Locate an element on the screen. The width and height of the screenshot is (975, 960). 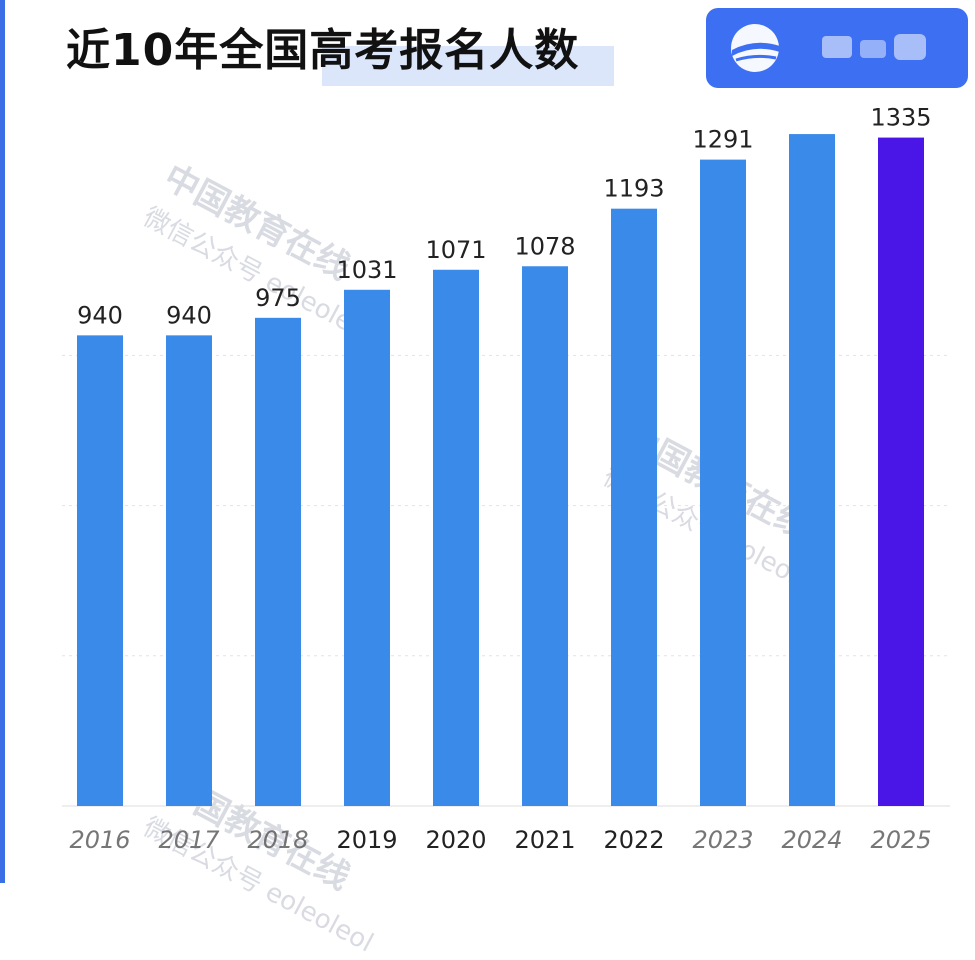
logo-wordmark is located at coordinates (874, 47).